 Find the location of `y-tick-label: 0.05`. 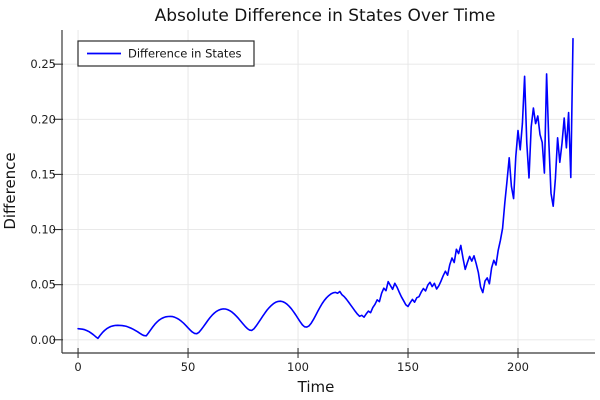

y-tick-label: 0.05 is located at coordinates (43, 285).